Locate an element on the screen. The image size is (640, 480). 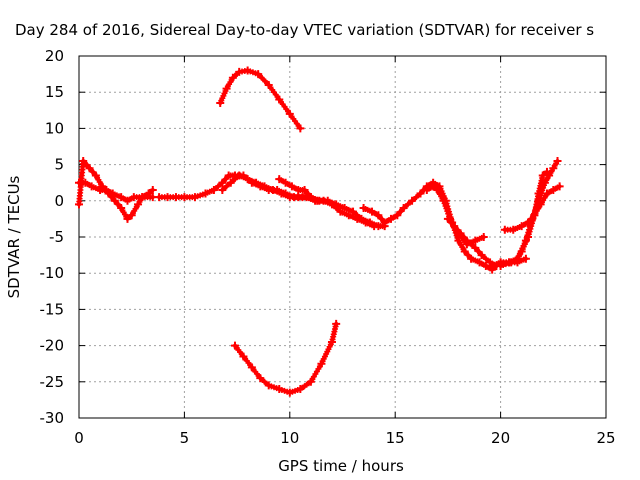
y-tick-label: -10 is located at coordinates (52, 273).